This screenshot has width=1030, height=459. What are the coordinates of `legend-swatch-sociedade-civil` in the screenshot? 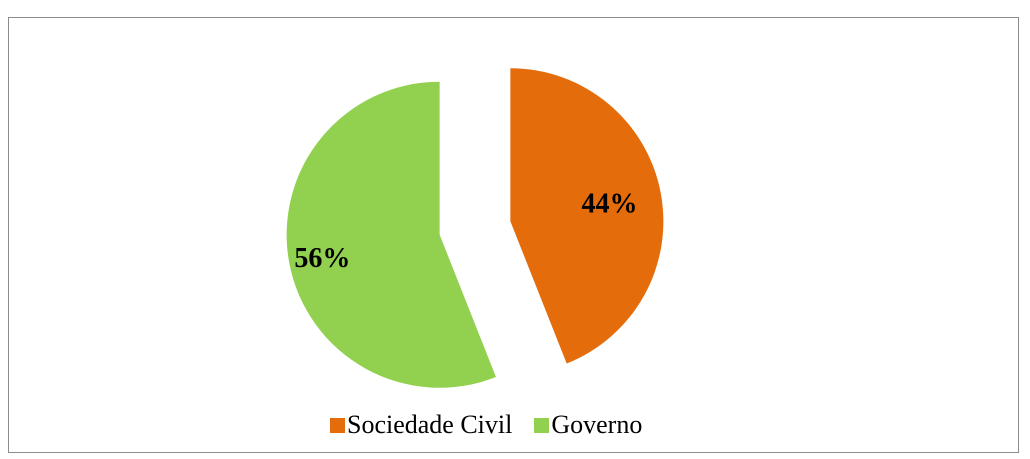 It's located at (337, 425).